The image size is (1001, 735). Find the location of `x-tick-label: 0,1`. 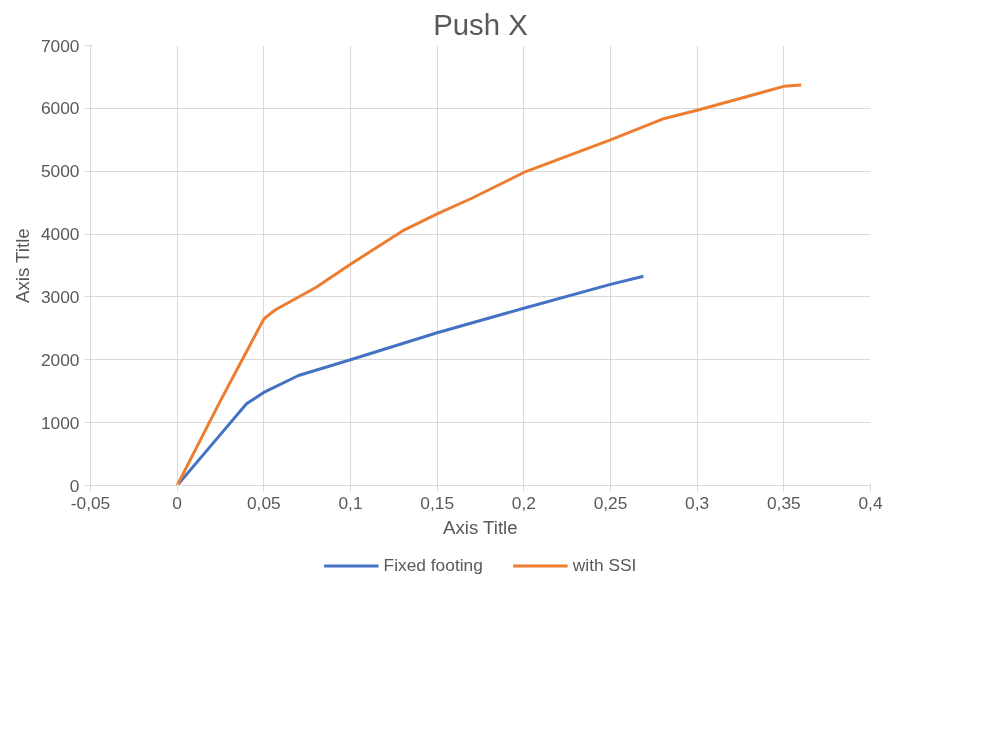

x-tick-label: 0,1 is located at coordinates (350, 502).